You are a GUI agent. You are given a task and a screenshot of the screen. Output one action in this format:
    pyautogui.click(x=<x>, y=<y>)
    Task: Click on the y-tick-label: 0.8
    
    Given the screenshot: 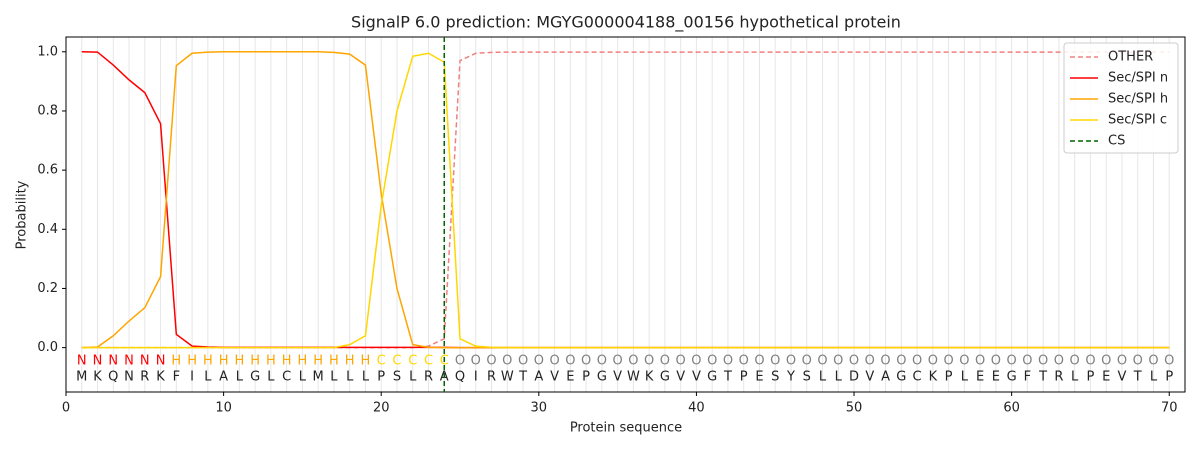 What is the action you would take?
    pyautogui.click(x=47, y=110)
    